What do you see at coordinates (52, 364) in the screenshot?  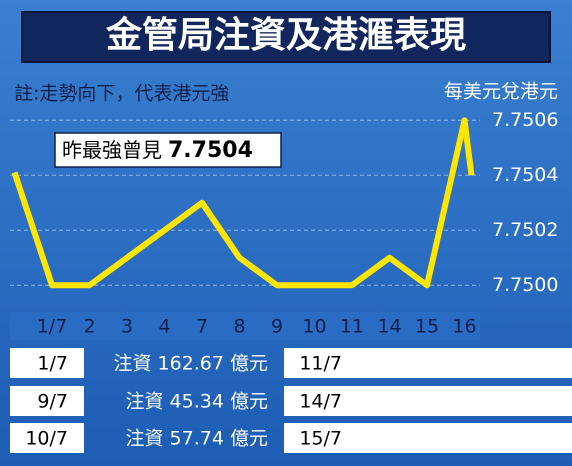 I see `date-cell: 1/7` at bounding box center [52, 364].